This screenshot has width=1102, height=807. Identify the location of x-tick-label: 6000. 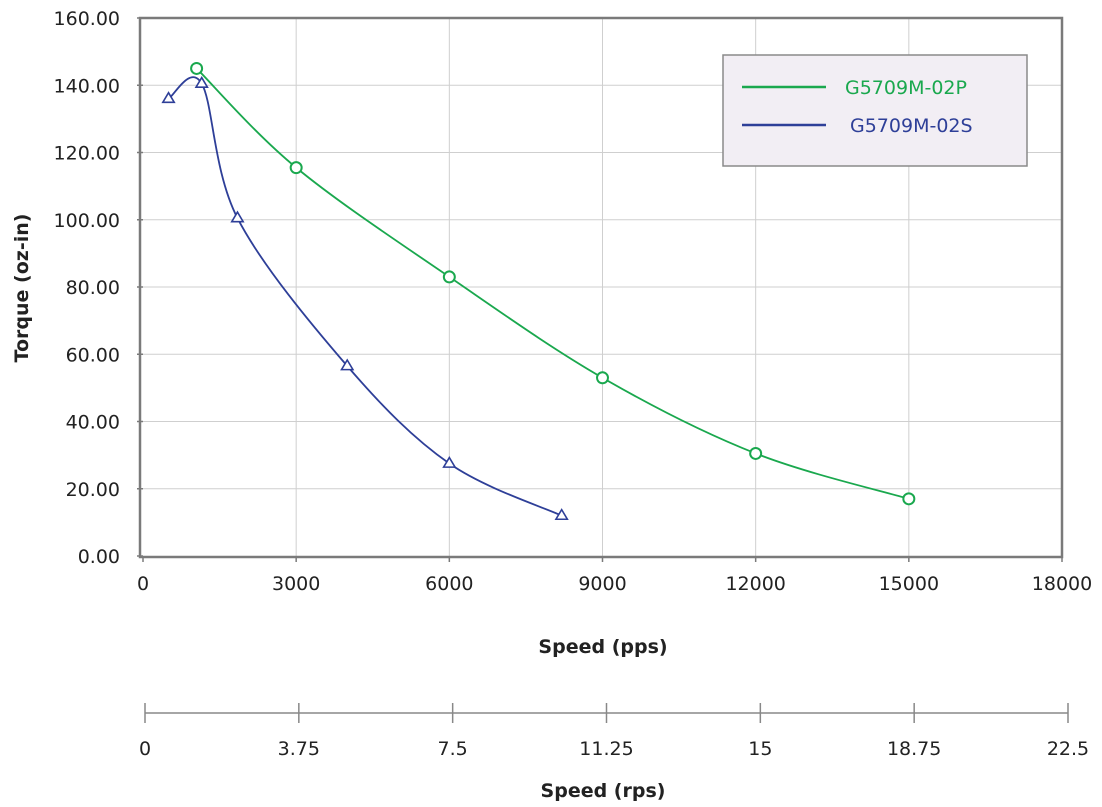
(449, 584).